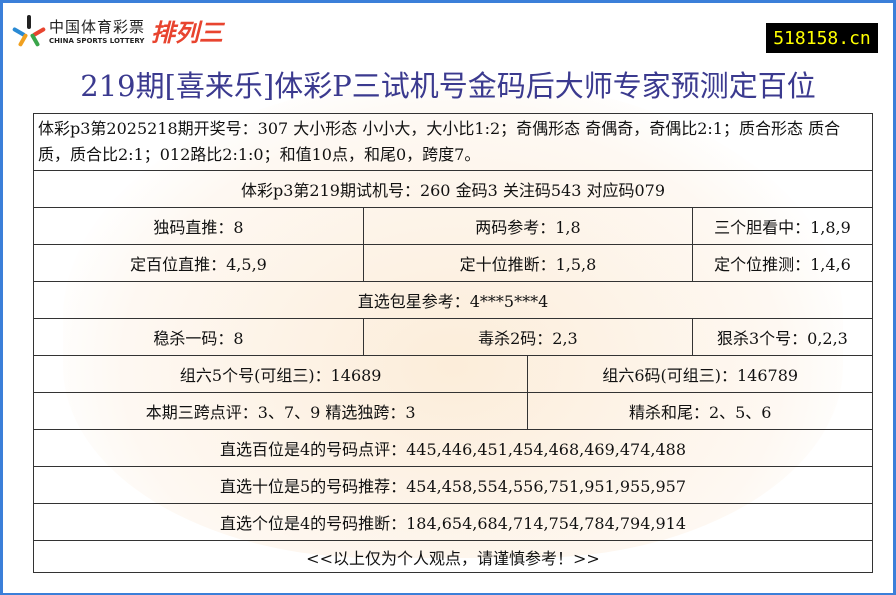  What do you see at coordinates (527, 337) in the screenshot?
I see `cell: 毒杀2码：2,3` at bounding box center [527, 337].